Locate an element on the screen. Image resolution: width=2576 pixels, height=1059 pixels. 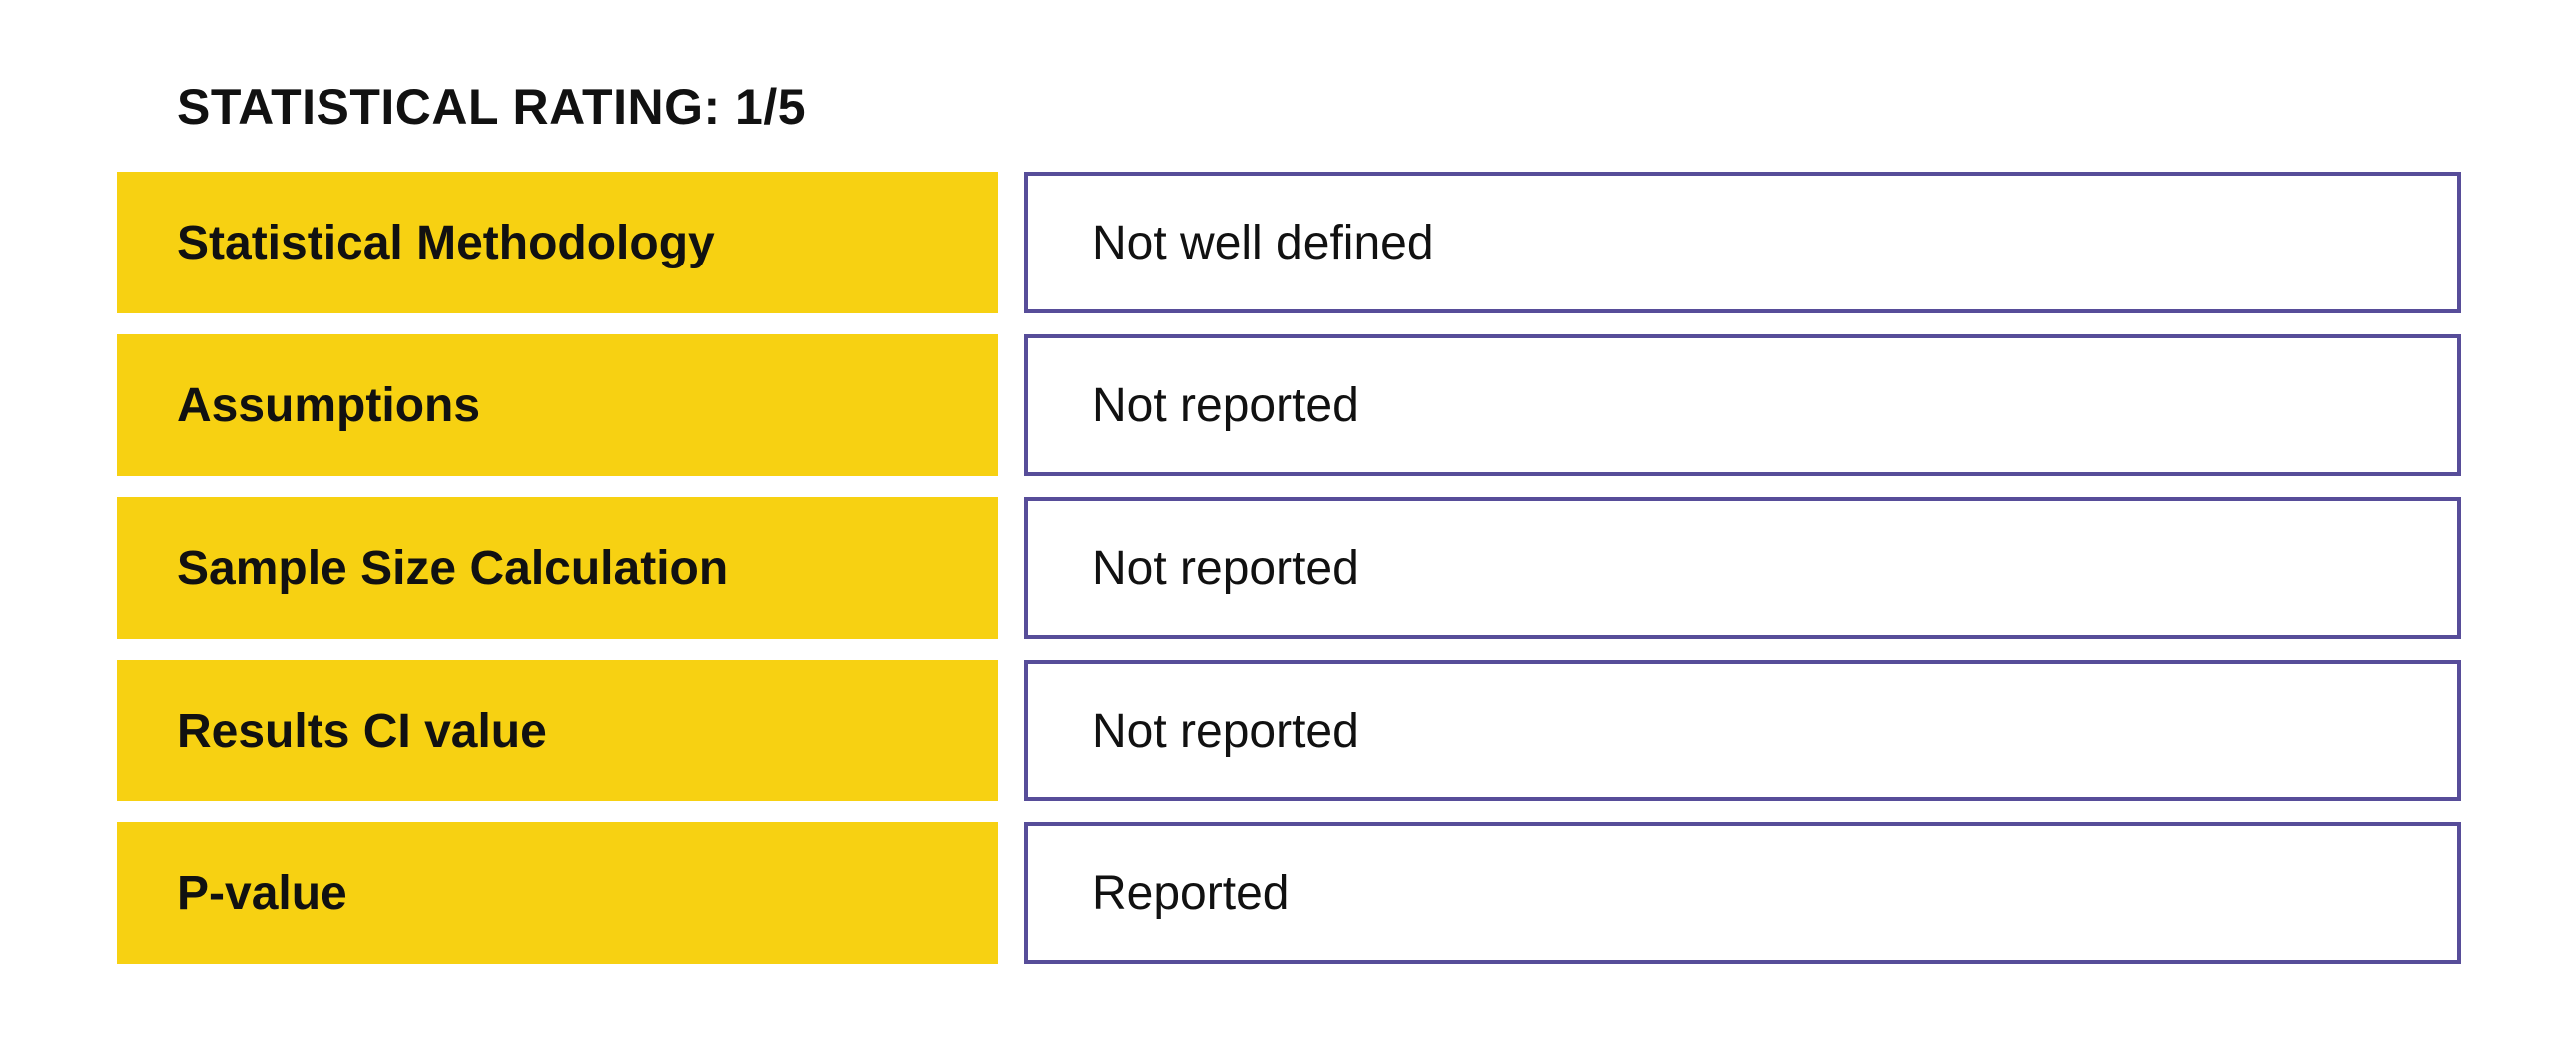
rating-title: STATISTICAL RATING: 1/5 is located at coordinates (492, 107).